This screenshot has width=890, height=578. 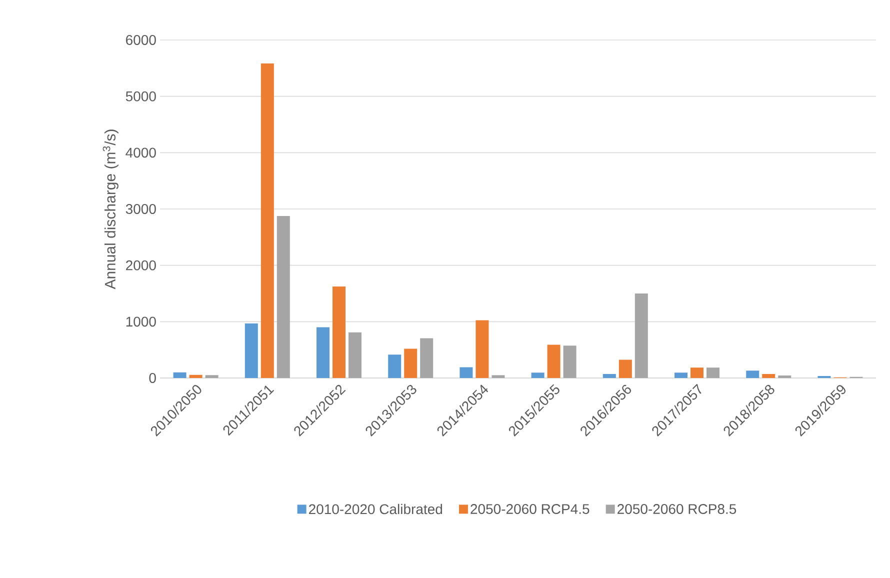 What do you see at coordinates (141, 265) in the screenshot?
I see `y-tick-label: 2000` at bounding box center [141, 265].